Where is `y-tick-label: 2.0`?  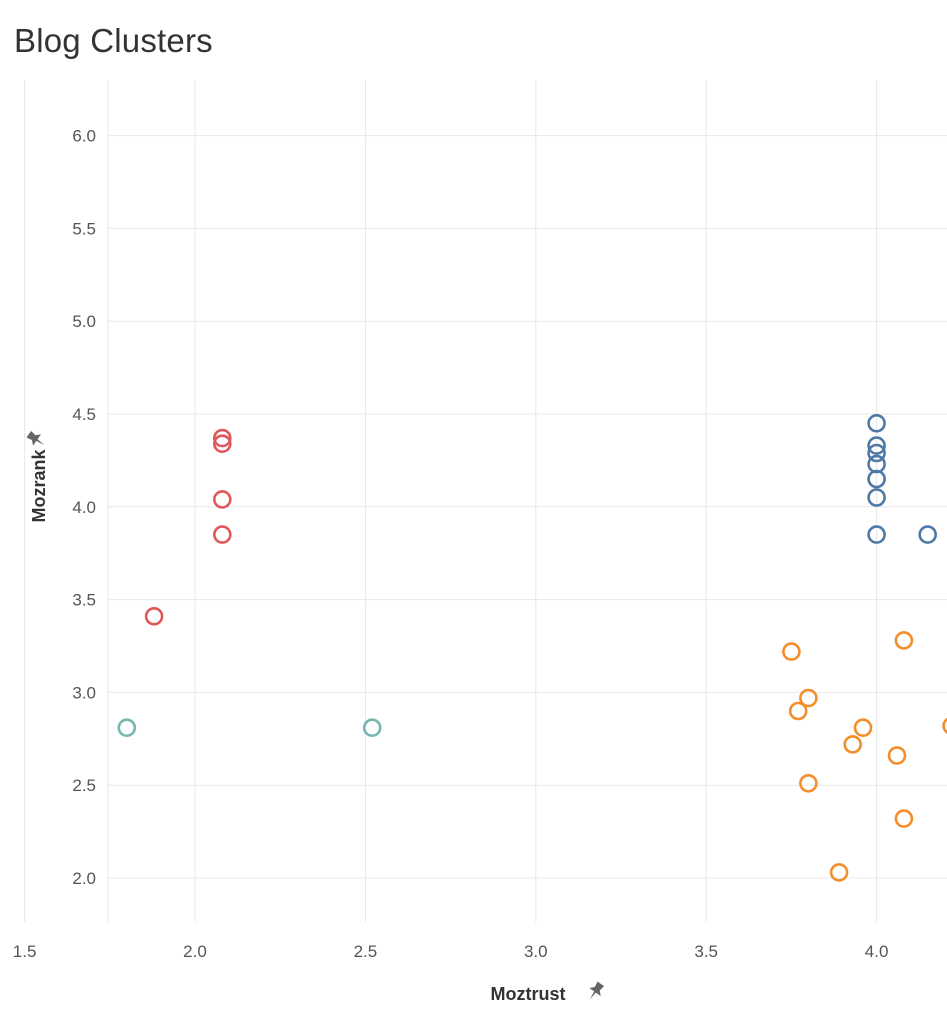
y-tick-label: 2.0 is located at coordinates (84, 878).